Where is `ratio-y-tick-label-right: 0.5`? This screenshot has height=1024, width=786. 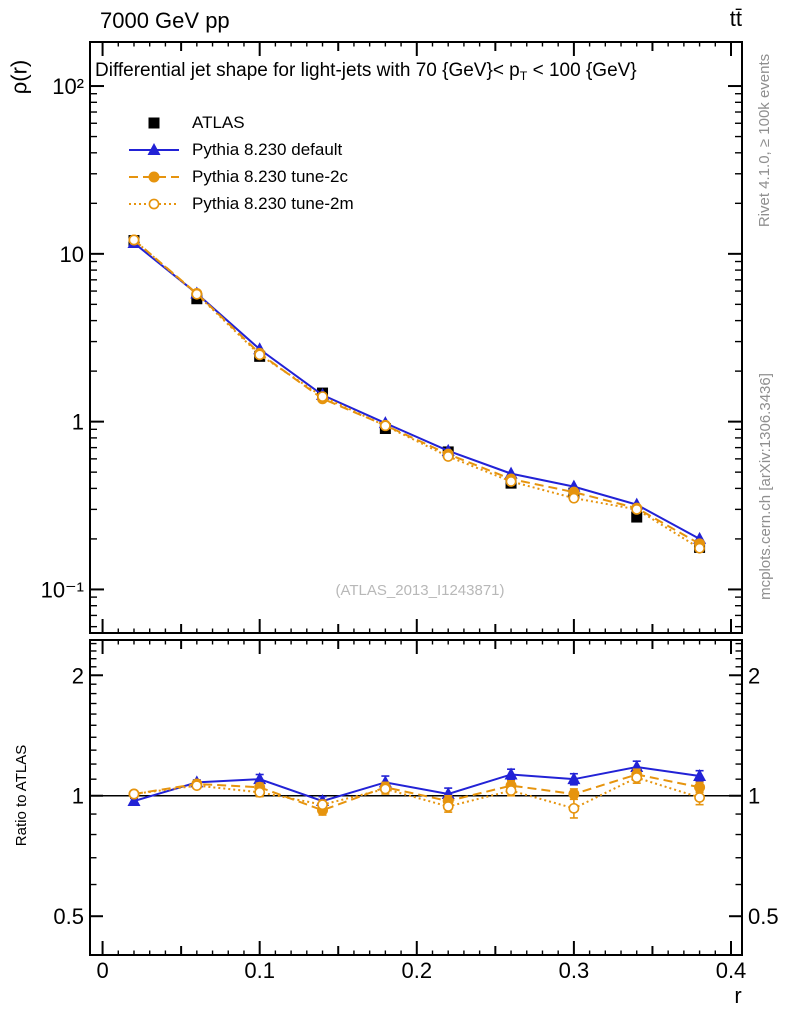 ratio-y-tick-label-right: 0.5 is located at coordinates (763, 916).